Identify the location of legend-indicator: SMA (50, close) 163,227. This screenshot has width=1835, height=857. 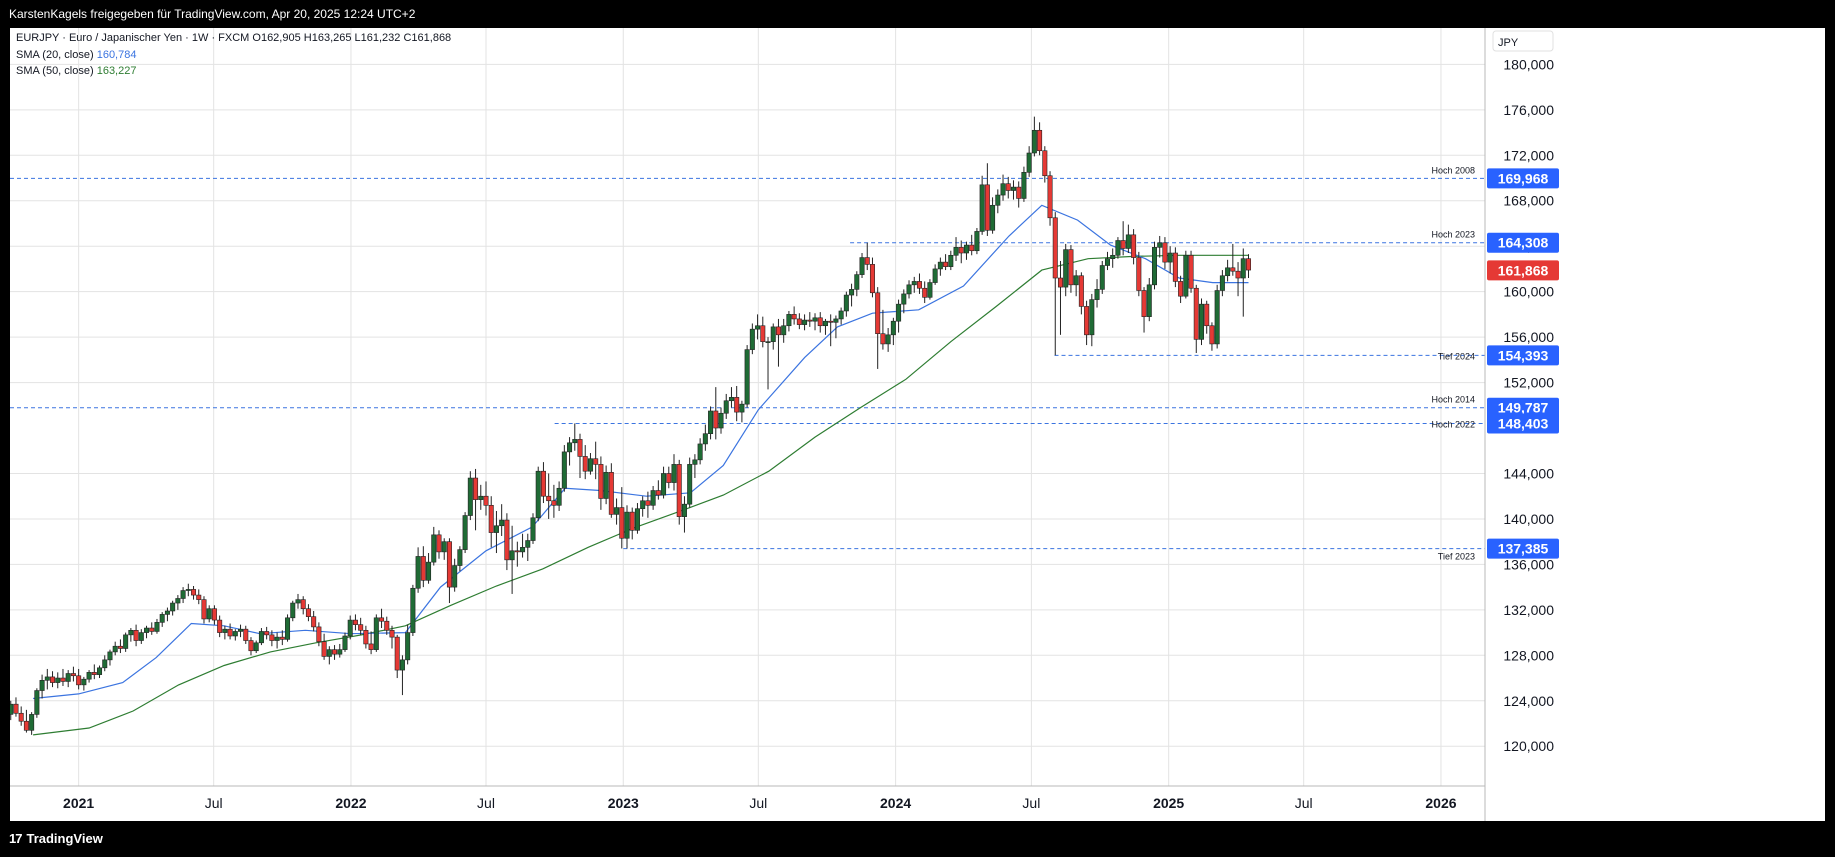
(76, 71).